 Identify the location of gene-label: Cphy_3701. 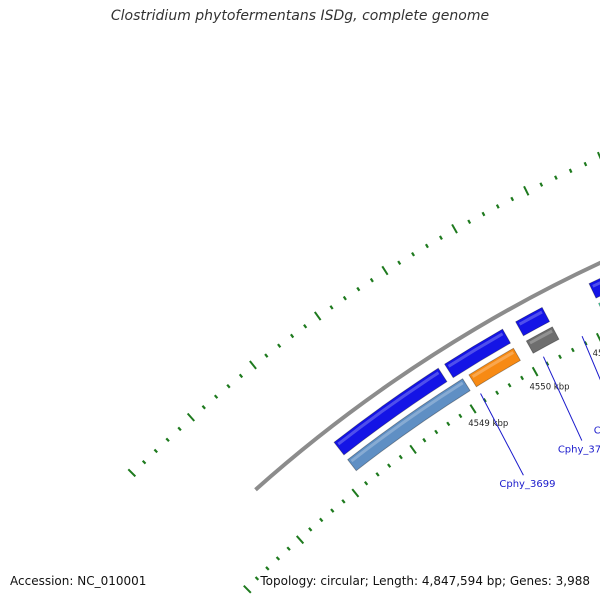
(597, 430).